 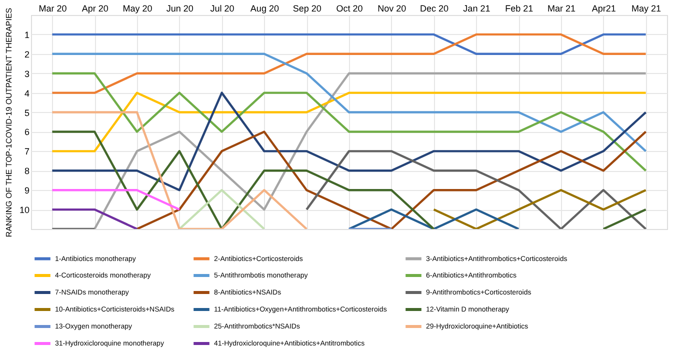 What do you see at coordinates (27, 113) in the screenshot?
I see `y-tick-label: 5` at bounding box center [27, 113].